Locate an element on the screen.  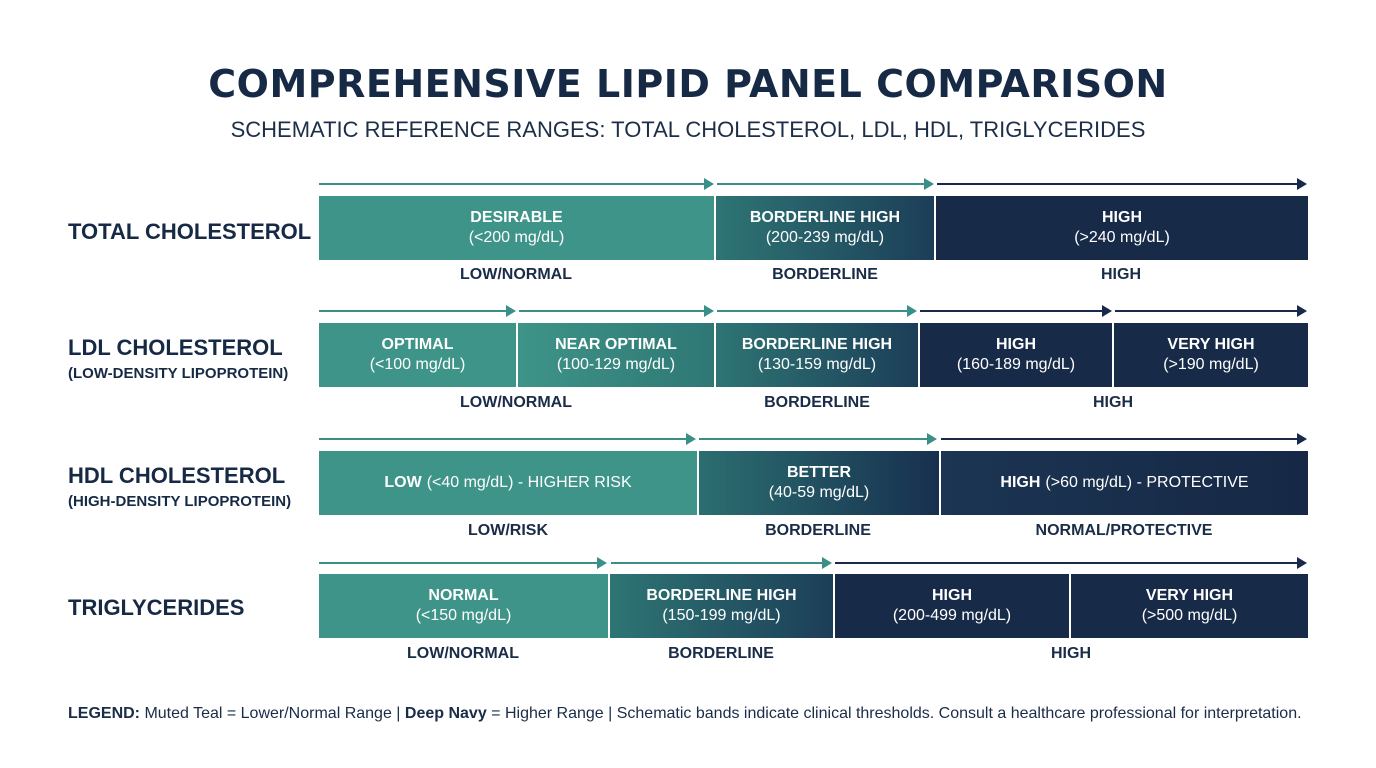
band-title: LOW is located at coordinates (403, 482).